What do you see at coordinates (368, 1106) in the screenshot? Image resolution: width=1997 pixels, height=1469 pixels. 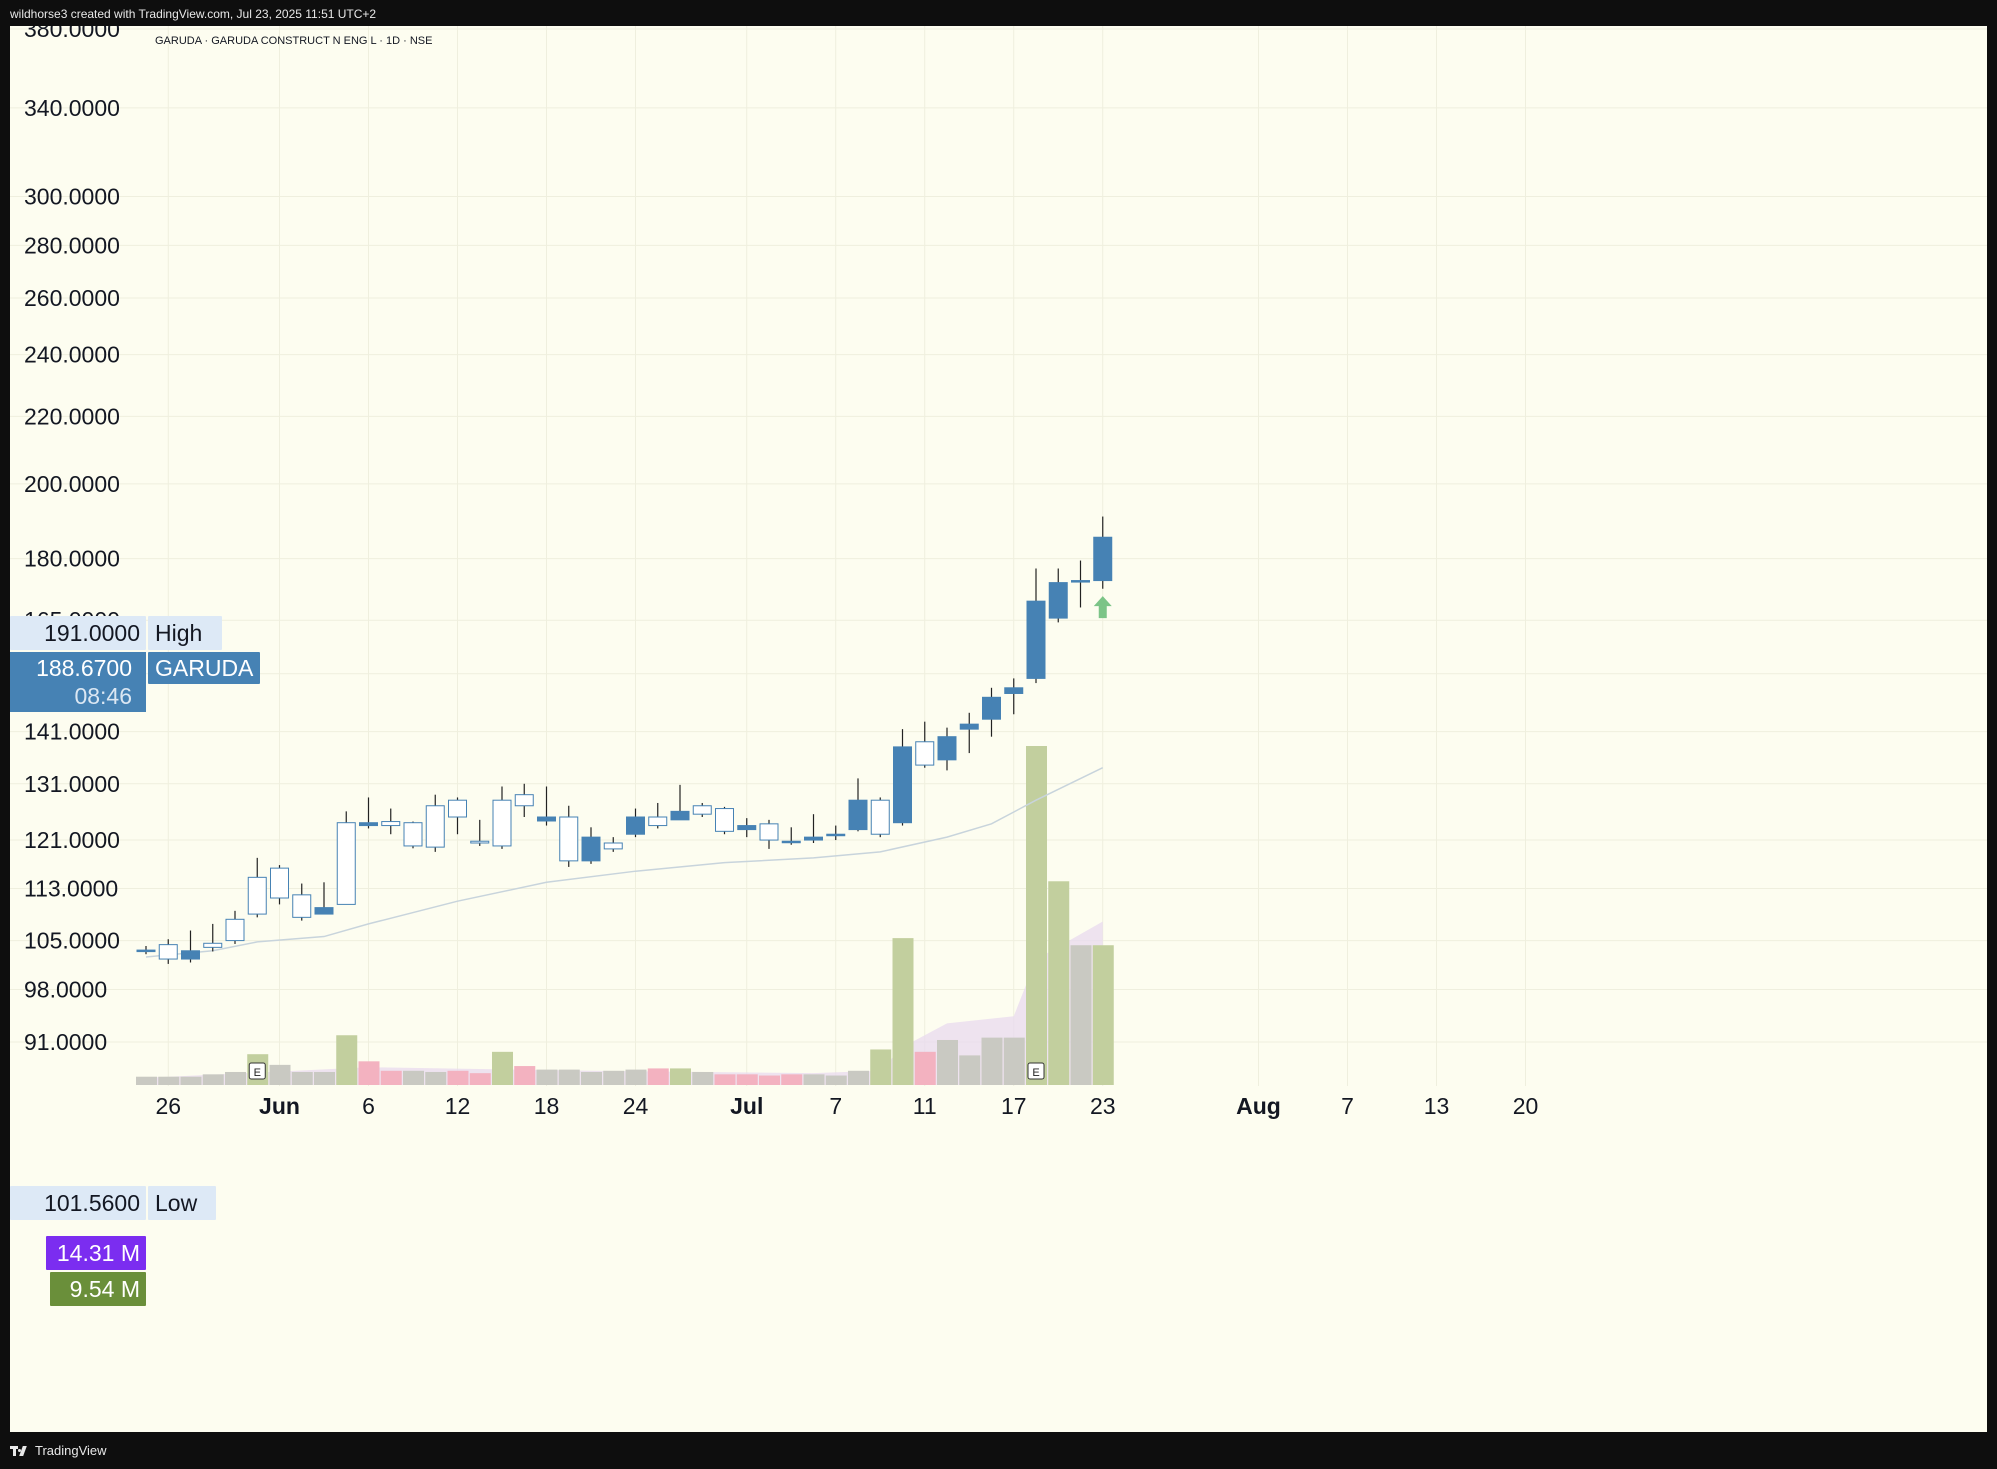 I see `x-tick-label: 6` at bounding box center [368, 1106].